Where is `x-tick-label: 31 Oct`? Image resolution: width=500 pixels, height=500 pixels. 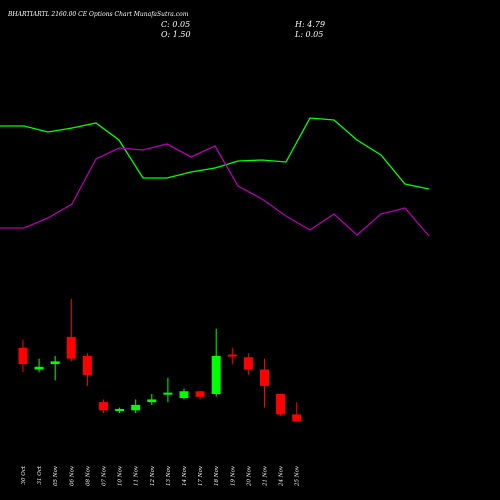 x-tick-label: 31 Oct is located at coordinates (40, 474).